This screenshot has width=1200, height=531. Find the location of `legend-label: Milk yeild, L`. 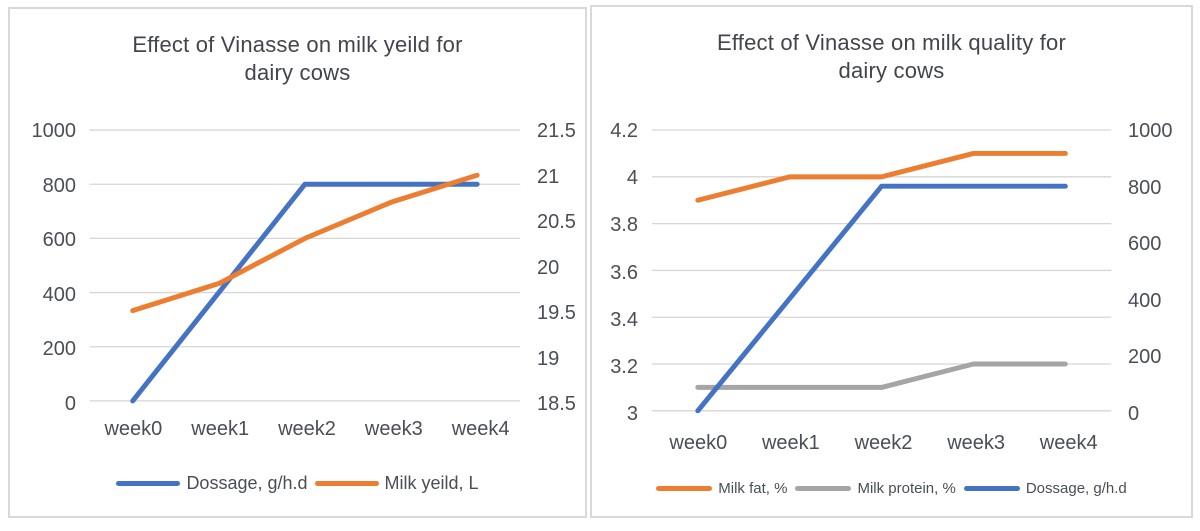

legend-label: Milk yeild, L is located at coordinates (431, 483).